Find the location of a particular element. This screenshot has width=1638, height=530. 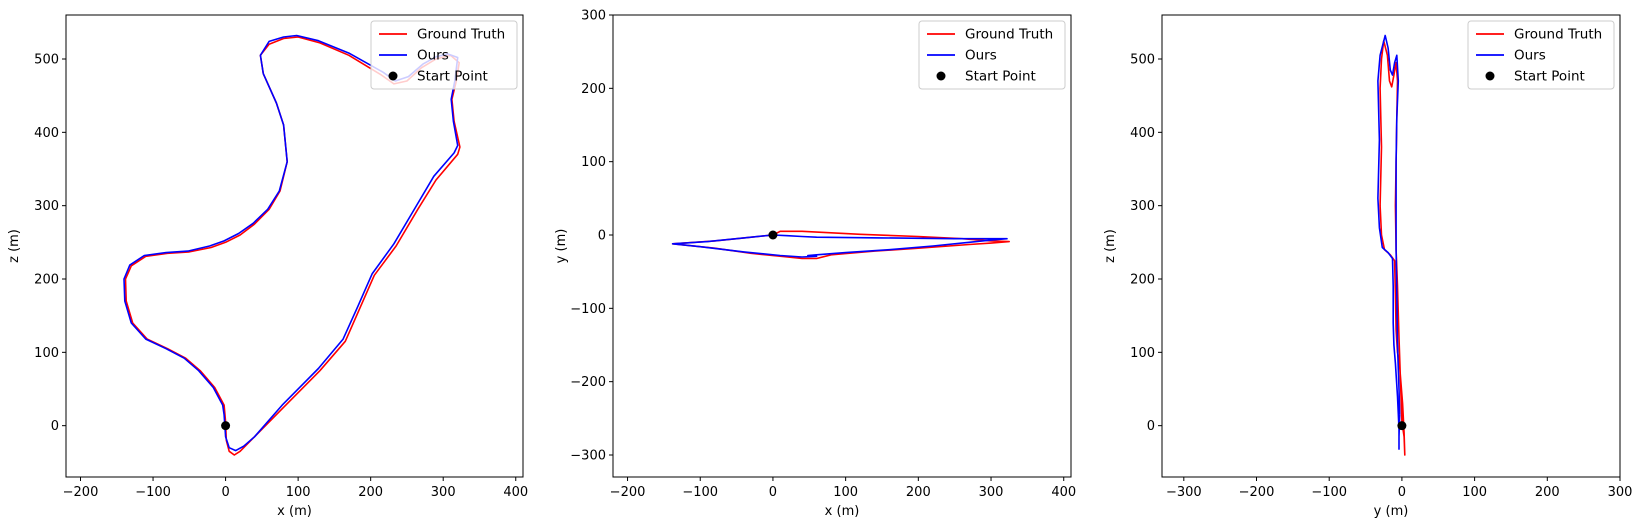

series-line-ground-truth is located at coordinates (840, 245).